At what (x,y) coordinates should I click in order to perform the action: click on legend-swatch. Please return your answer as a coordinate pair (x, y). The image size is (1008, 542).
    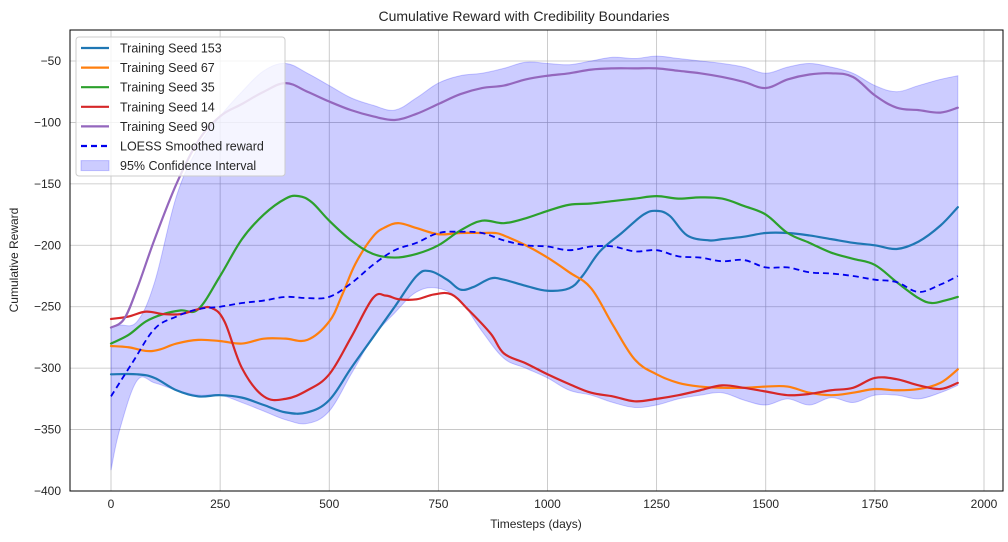
    Looking at the image, I should click on (95, 166).